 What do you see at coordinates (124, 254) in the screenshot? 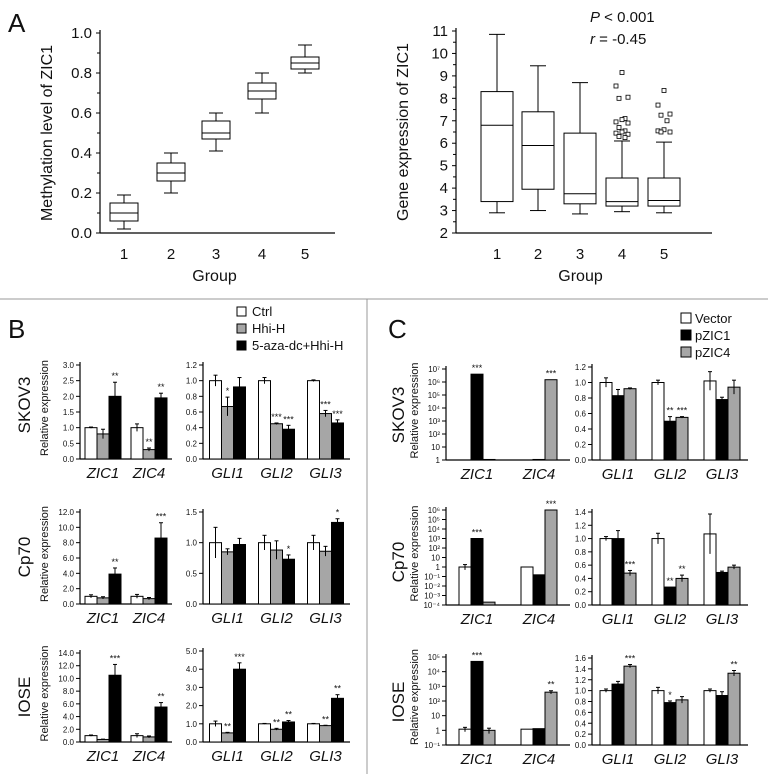
I see `x-tick-label: 1` at bounding box center [124, 254].